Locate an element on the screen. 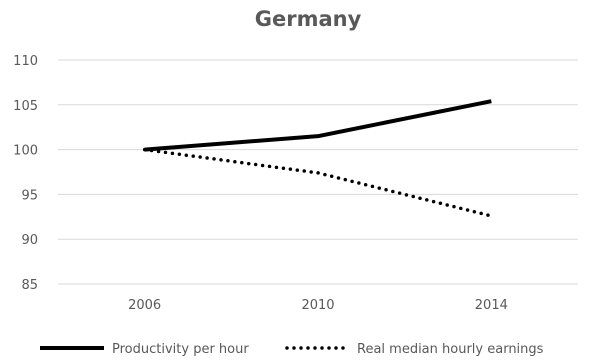  x-tick-label: 2010 is located at coordinates (317, 305).